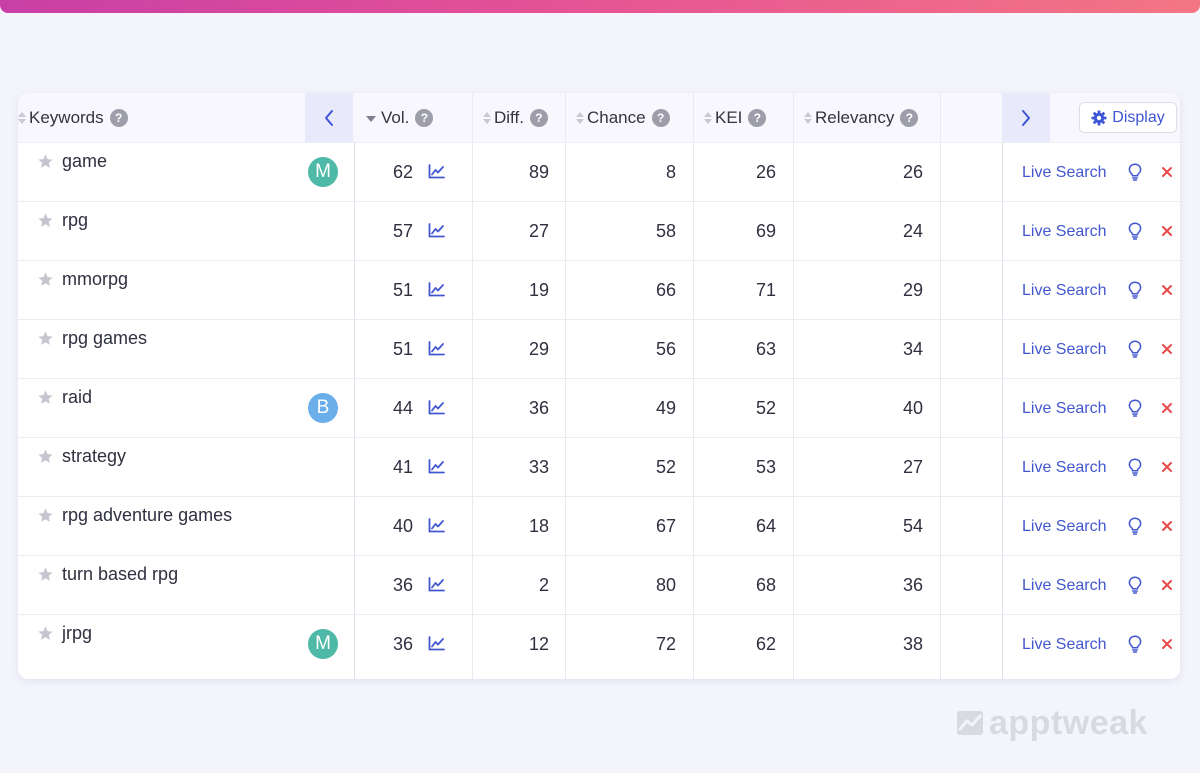 The width and height of the screenshot is (1200, 773). Describe the element at coordinates (765, 467) in the screenshot. I see `kei-value: 53` at that location.